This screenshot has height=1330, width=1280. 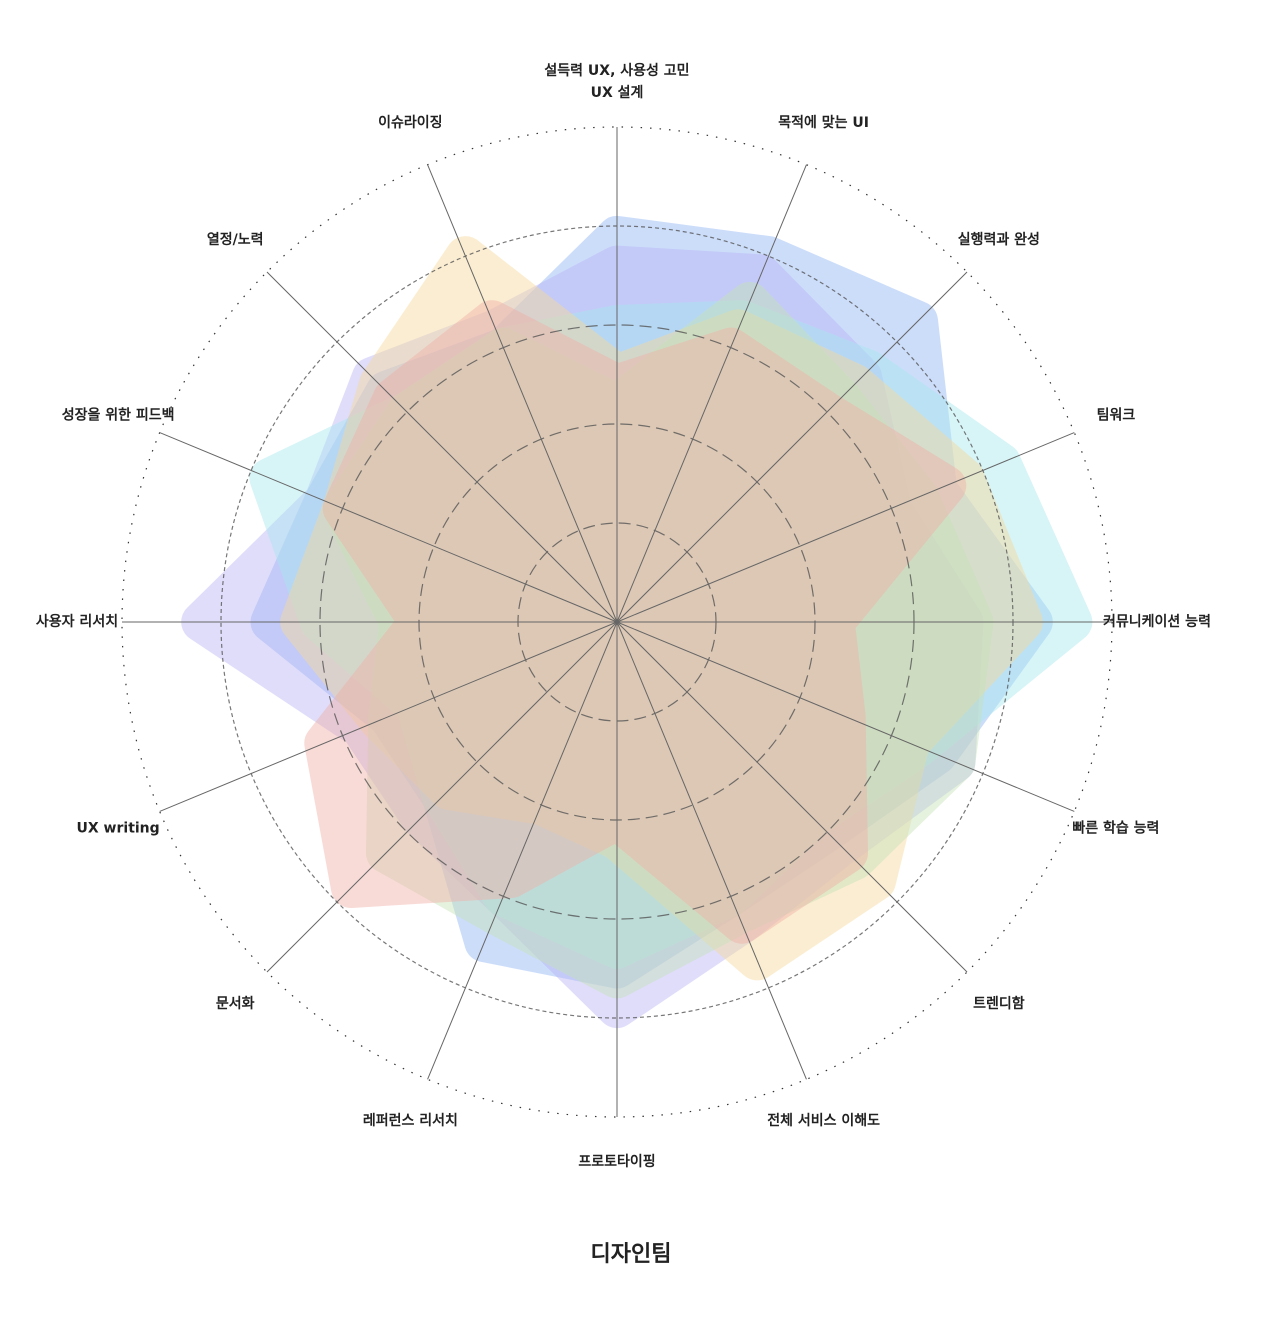 I want to click on axis-label: 사용자 리서치, so click(x=77, y=622).